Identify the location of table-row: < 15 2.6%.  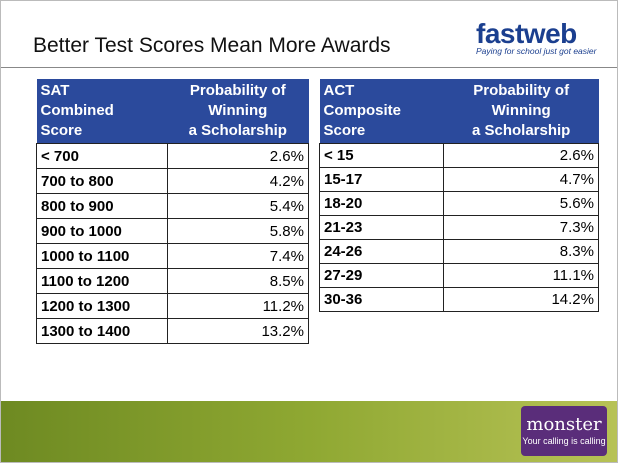
(458, 155).